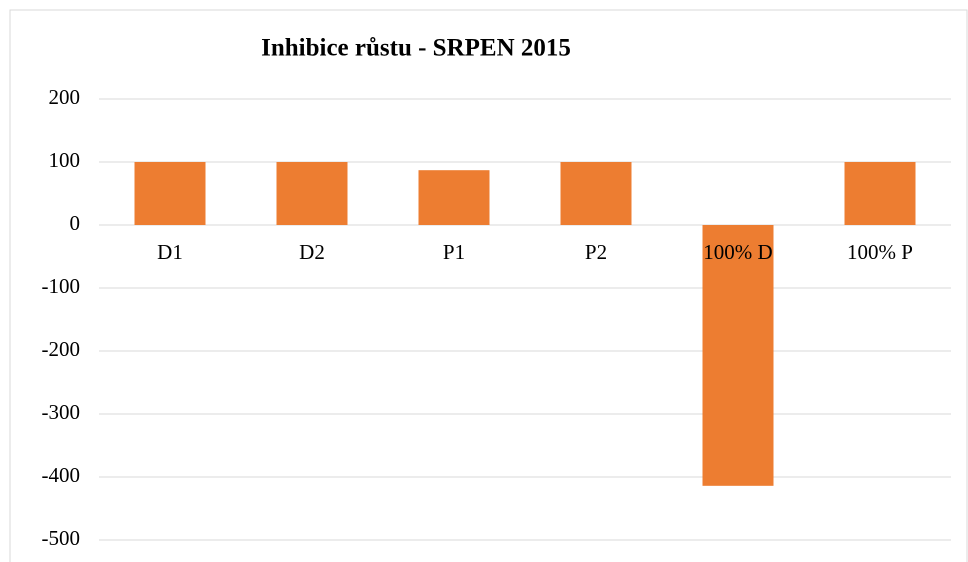 This screenshot has height=562, width=968. Describe the element at coordinates (65, 160) in the screenshot. I see `y-tick-label: 100` at that location.